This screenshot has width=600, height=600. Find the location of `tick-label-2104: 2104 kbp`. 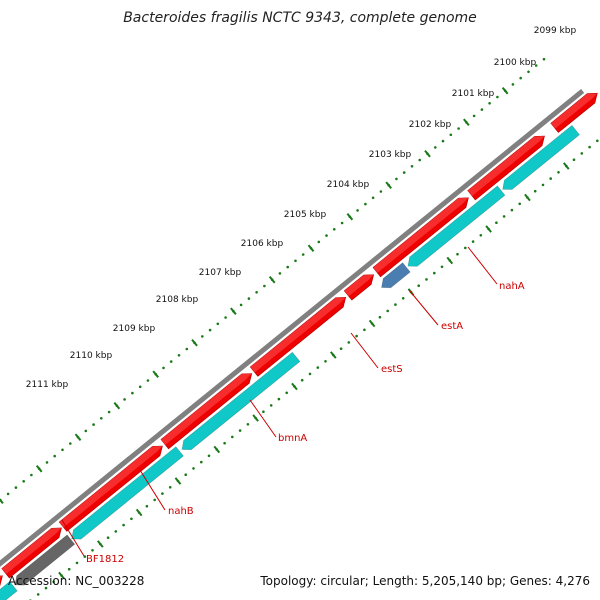

tick-label-2104: 2104 kbp is located at coordinates (348, 185).